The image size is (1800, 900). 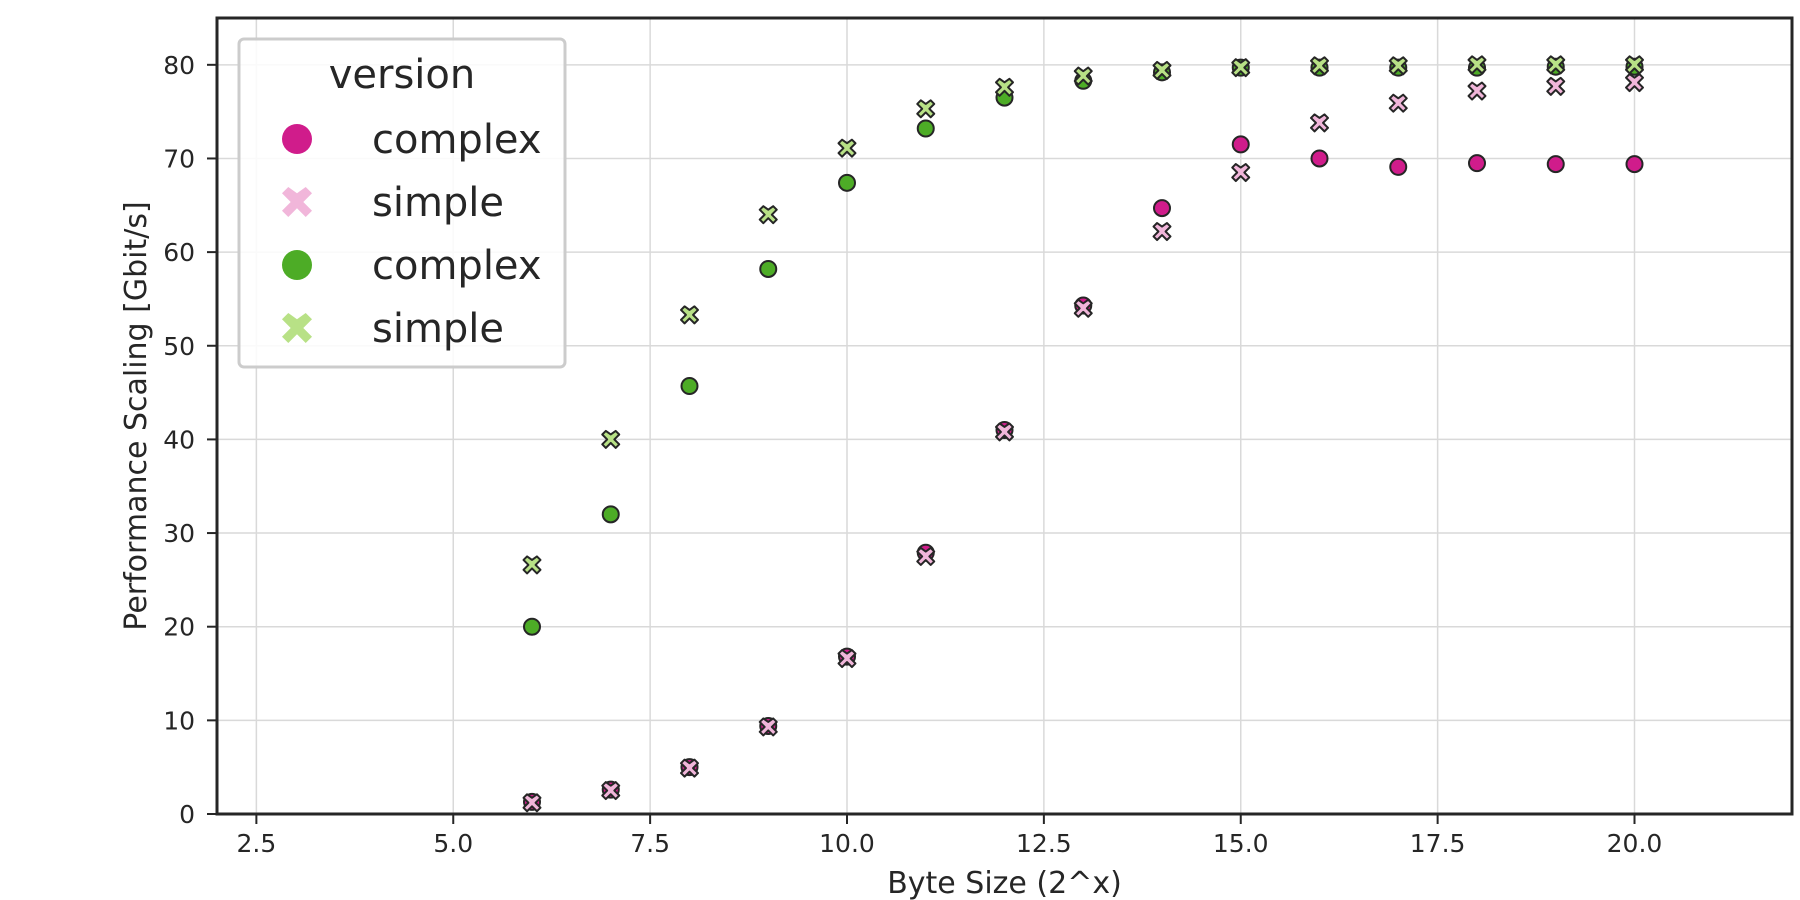 What do you see at coordinates (179, 346) in the screenshot?
I see `y-tick-label: 50` at bounding box center [179, 346].